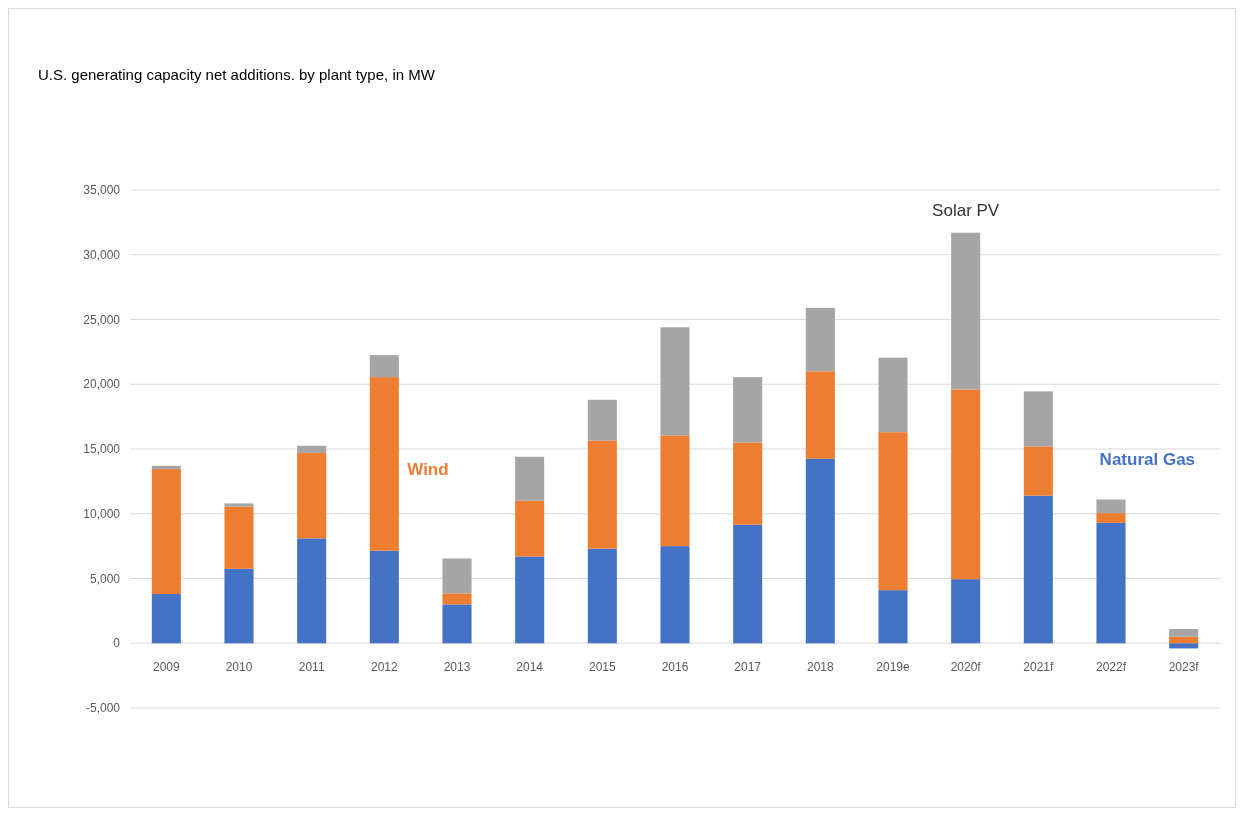 Image resolution: width=1244 pixels, height=814 pixels. What do you see at coordinates (102, 384) in the screenshot?
I see `y-tick-label: 20,000` at bounding box center [102, 384].